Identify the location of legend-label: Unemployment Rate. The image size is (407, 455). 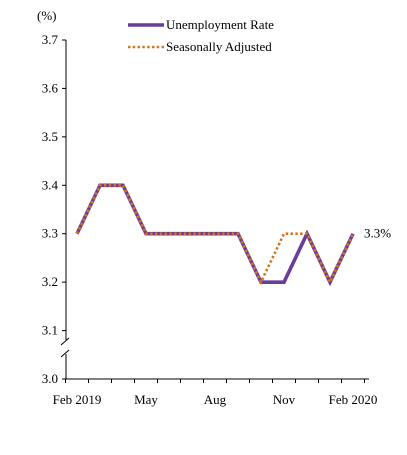
(220, 24).